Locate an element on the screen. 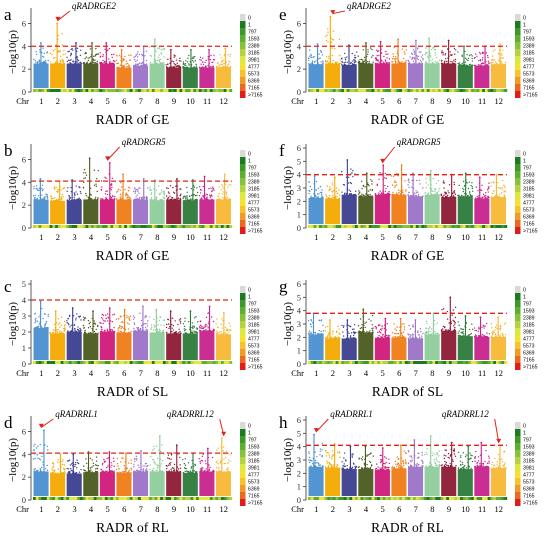 The height and width of the screenshot is (544, 550). y-tick-label: 5 is located at coordinates (299, 433).